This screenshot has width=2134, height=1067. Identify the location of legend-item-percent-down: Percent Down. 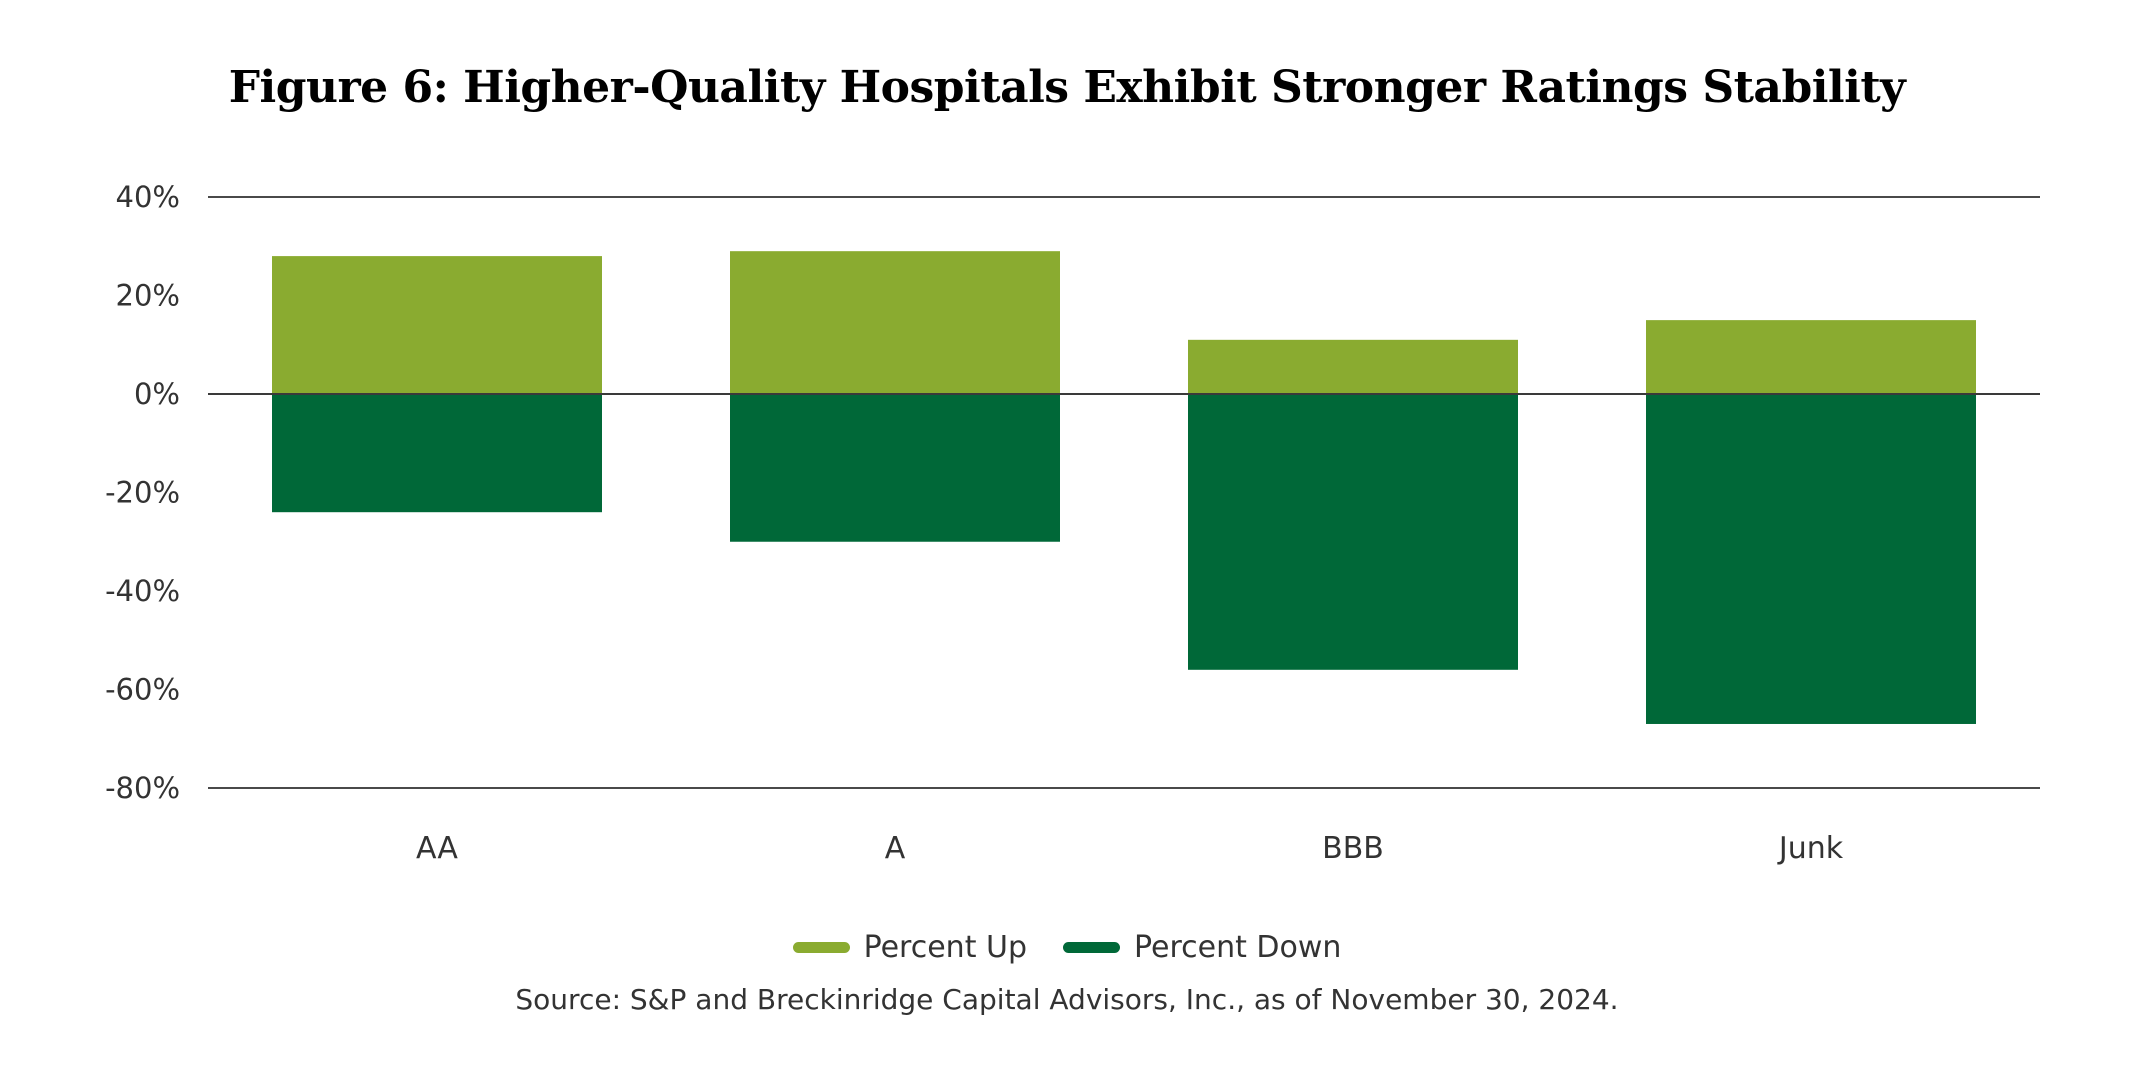
(1202, 947).